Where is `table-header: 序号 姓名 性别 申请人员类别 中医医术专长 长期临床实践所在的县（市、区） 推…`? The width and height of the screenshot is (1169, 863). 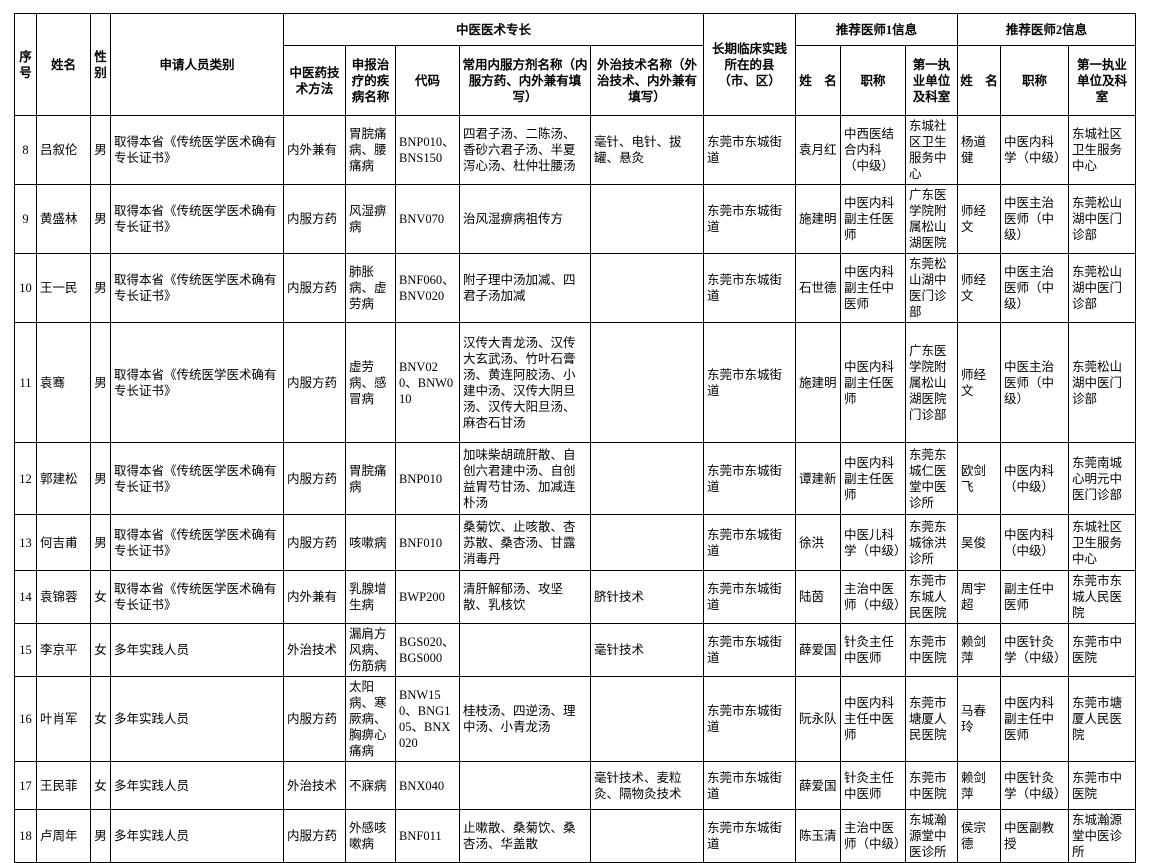 table-header: 序号 姓名 性别 申请人员类别 中医医术专长 长期临床实践所在的县（市、区） 推… is located at coordinates (575, 64).